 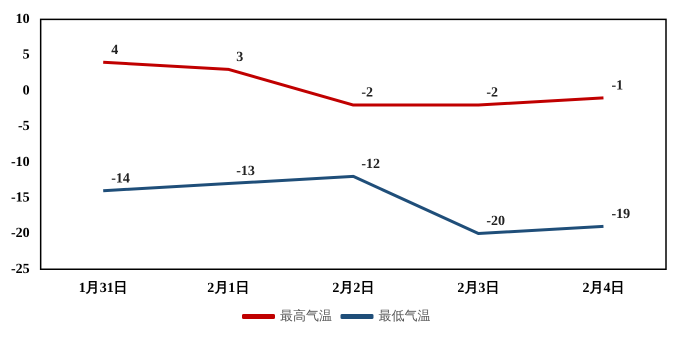 I want to click on legend-label: 最高气温, so click(x=306, y=315).